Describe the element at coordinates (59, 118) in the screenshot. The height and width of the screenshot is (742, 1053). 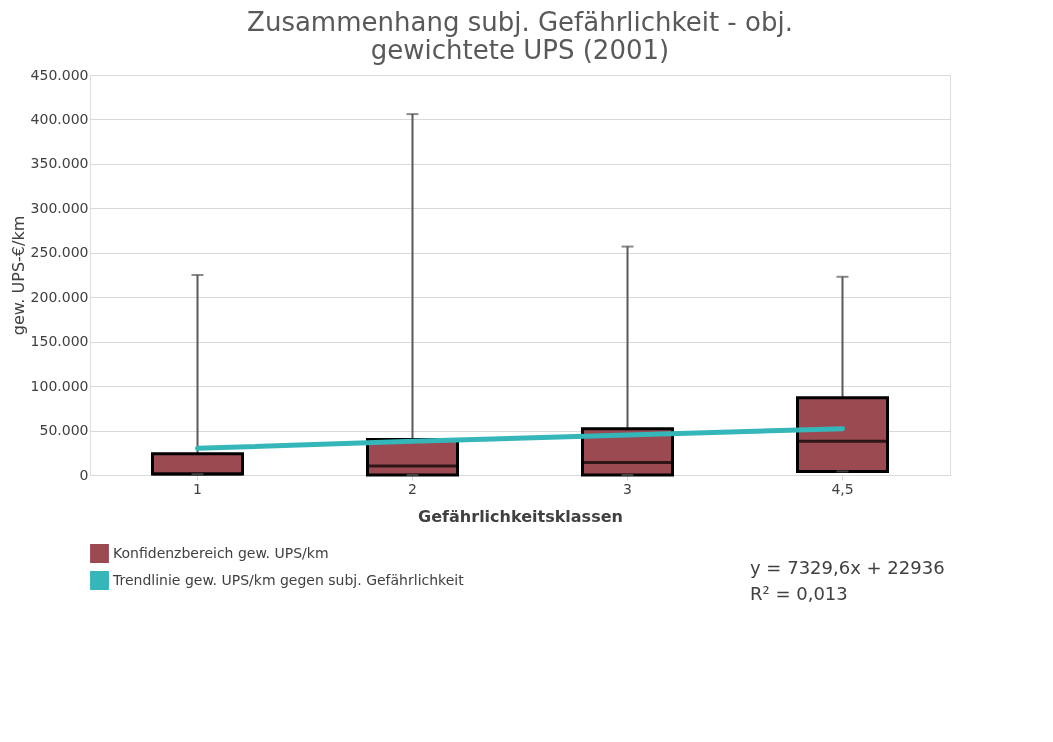
I see `y-tick-label: 400.000` at that location.